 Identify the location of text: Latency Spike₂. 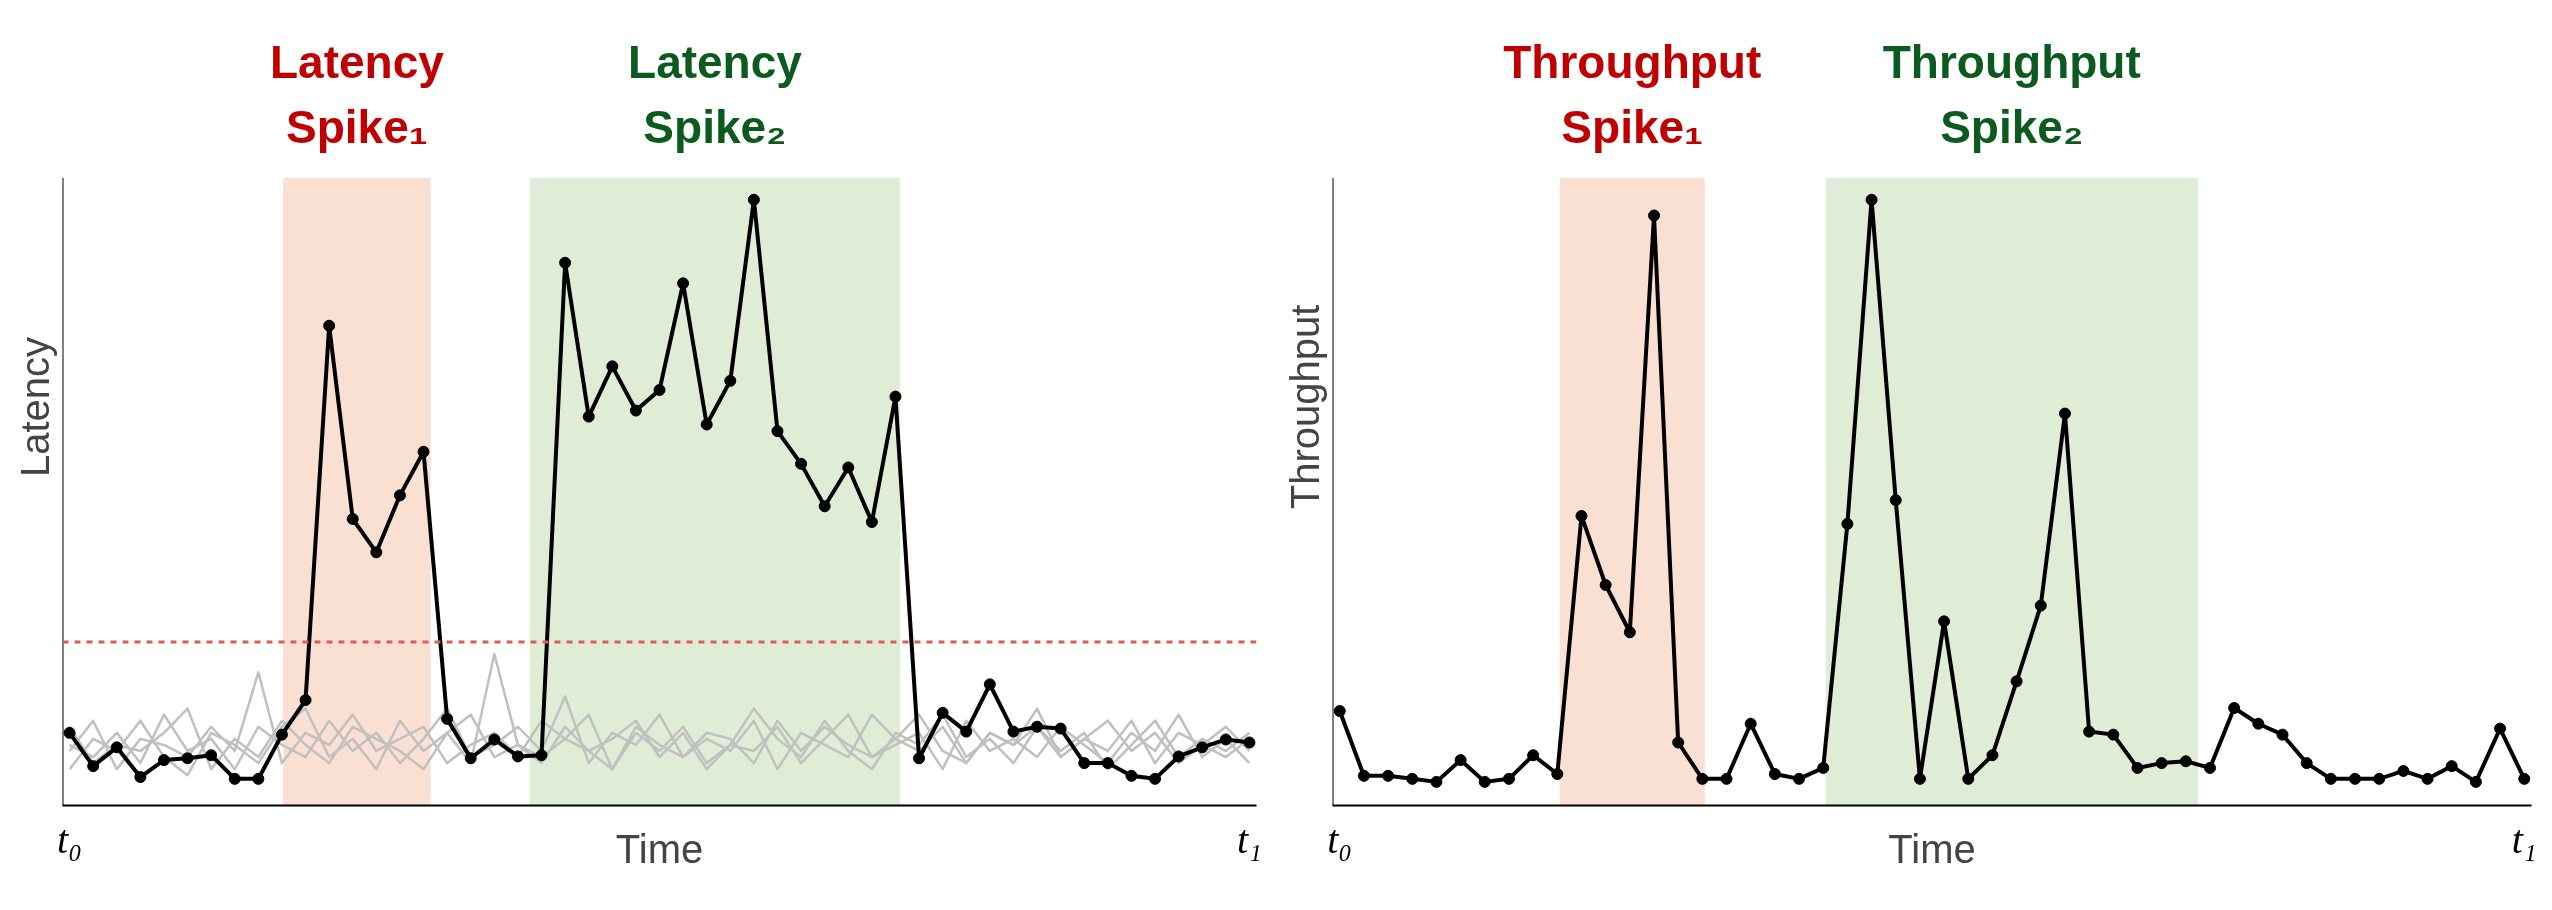
(715, 94).